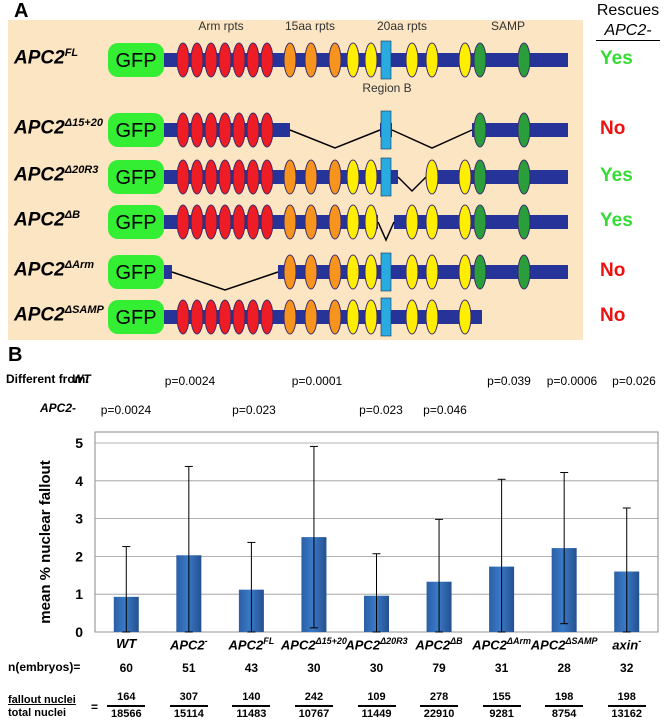  Describe the element at coordinates (616, 220) in the screenshot. I see `rescue-result-3: Yes` at that location.